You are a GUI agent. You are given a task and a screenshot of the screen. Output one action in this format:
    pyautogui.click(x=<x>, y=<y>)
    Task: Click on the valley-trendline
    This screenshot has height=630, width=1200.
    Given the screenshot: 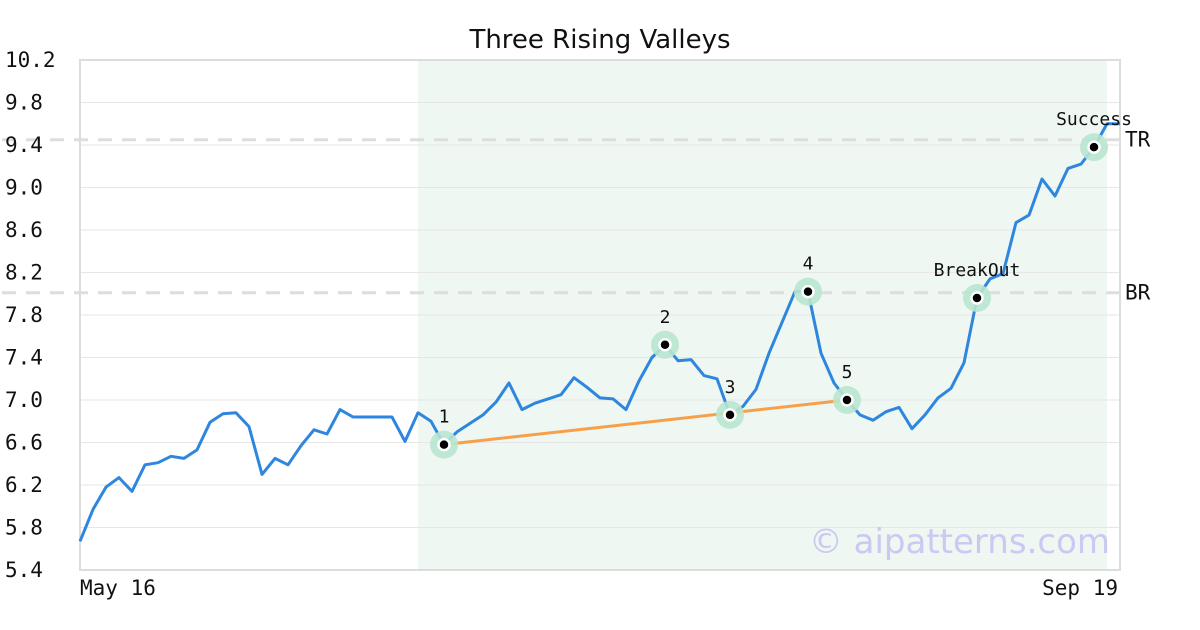 What is the action you would take?
    pyautogui.click(x=645, y=422)
    